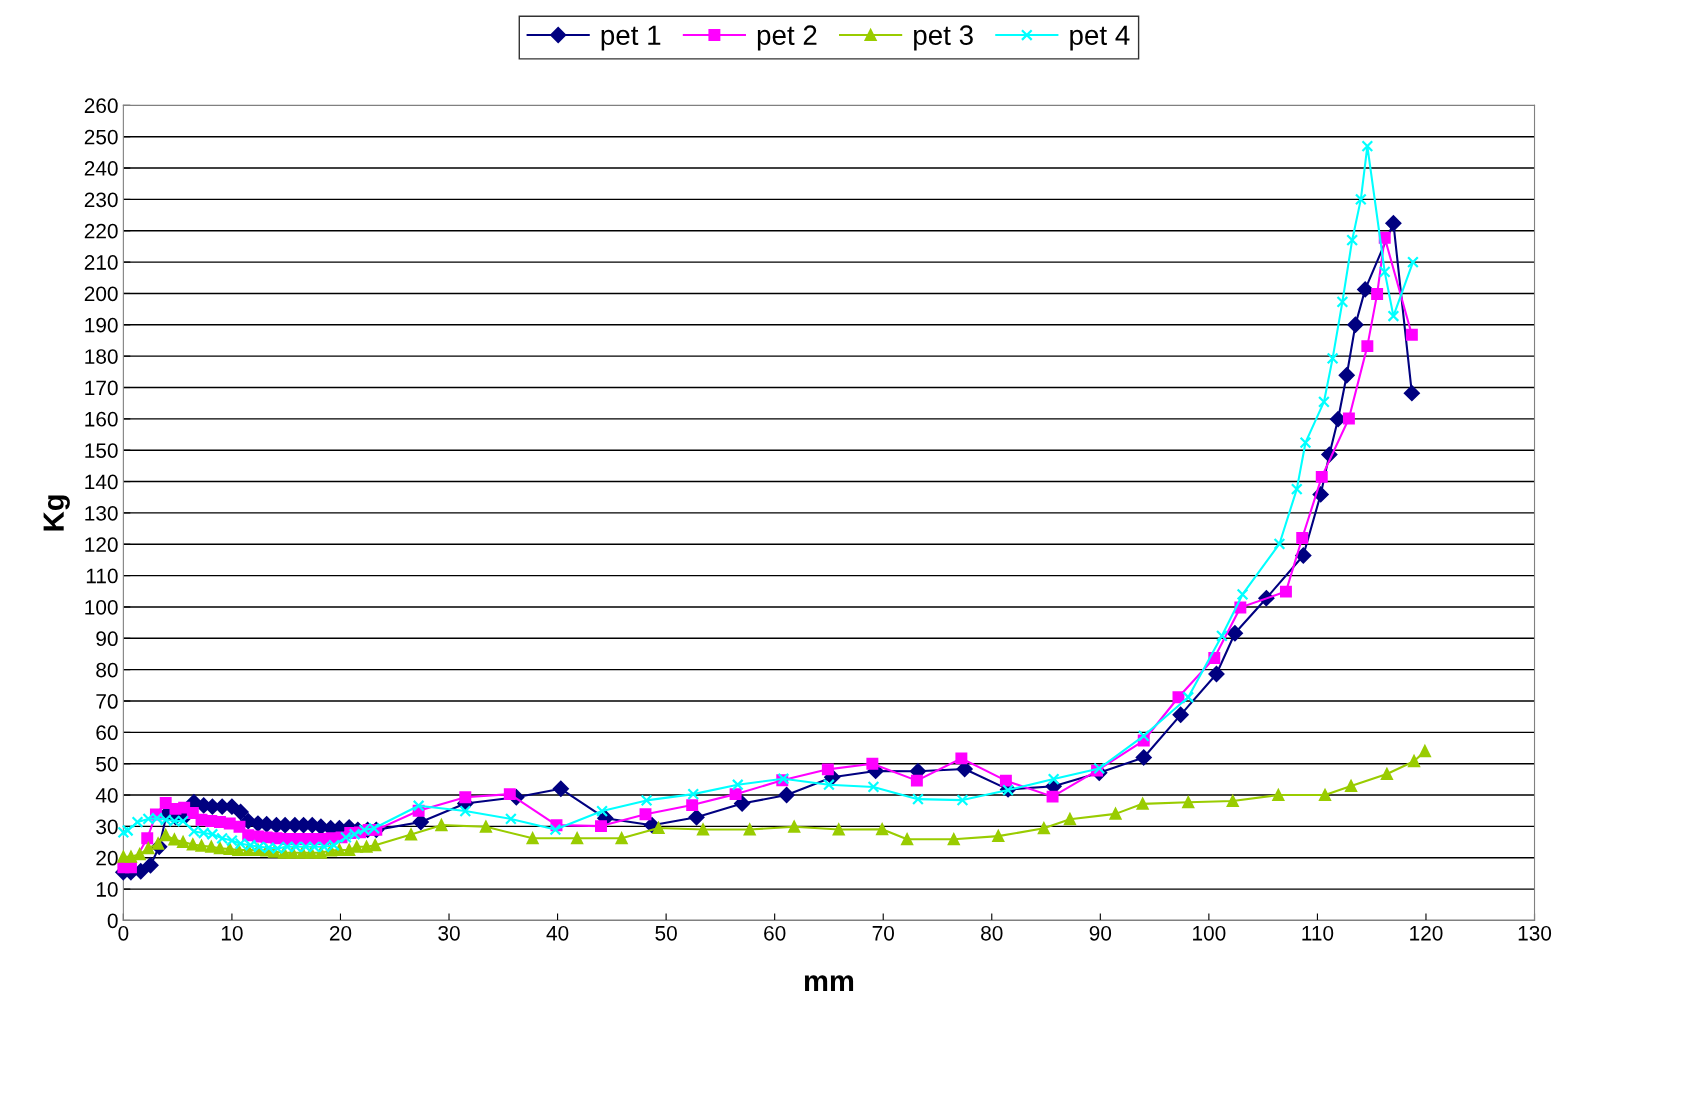  What do you see at coordinates (112, 921) in the screenshot?
I see `y-tick-label: 0` at bounding box center [112, 921].